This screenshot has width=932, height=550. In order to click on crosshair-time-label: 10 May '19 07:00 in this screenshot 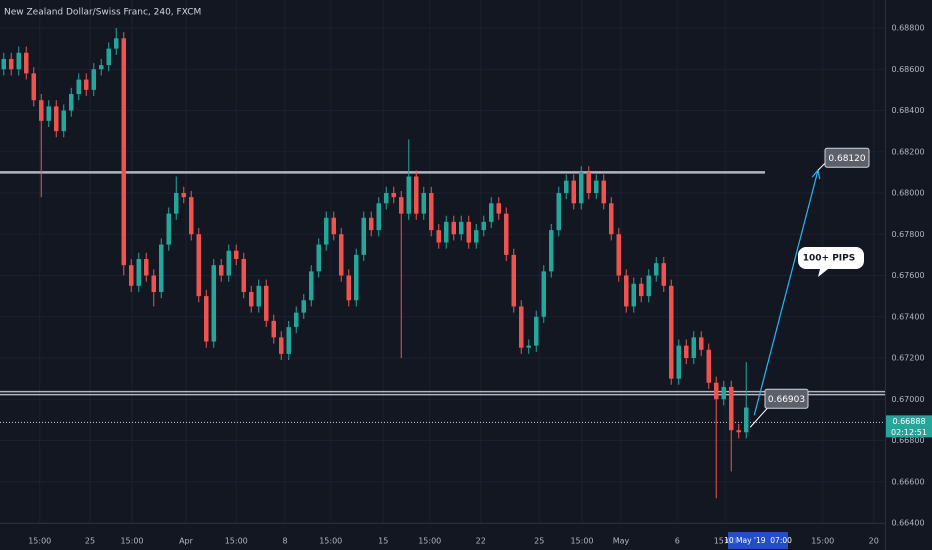, I will do `click(758, 540)`.